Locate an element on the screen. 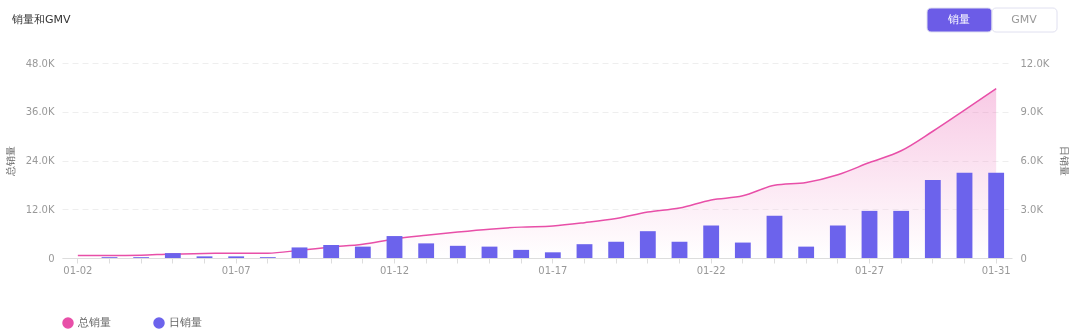  y-axis-title: 总销量 is located at coordinates (10, 161).